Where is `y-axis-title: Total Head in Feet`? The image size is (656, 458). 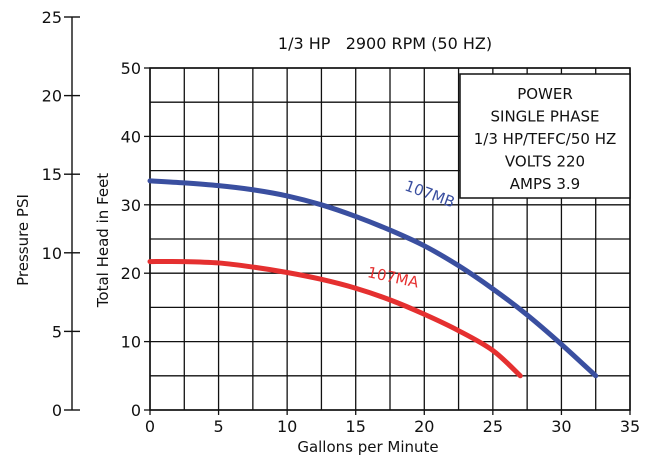
y-axis-title: Total Head in Feet is located at coordinates (103, 240).